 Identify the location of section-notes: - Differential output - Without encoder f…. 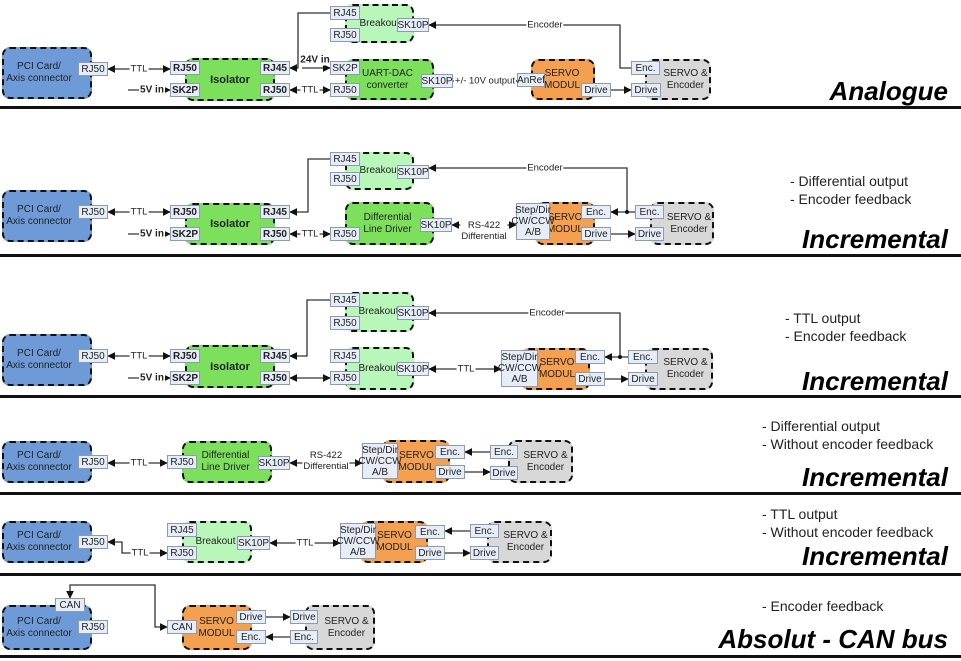
(847, 435).